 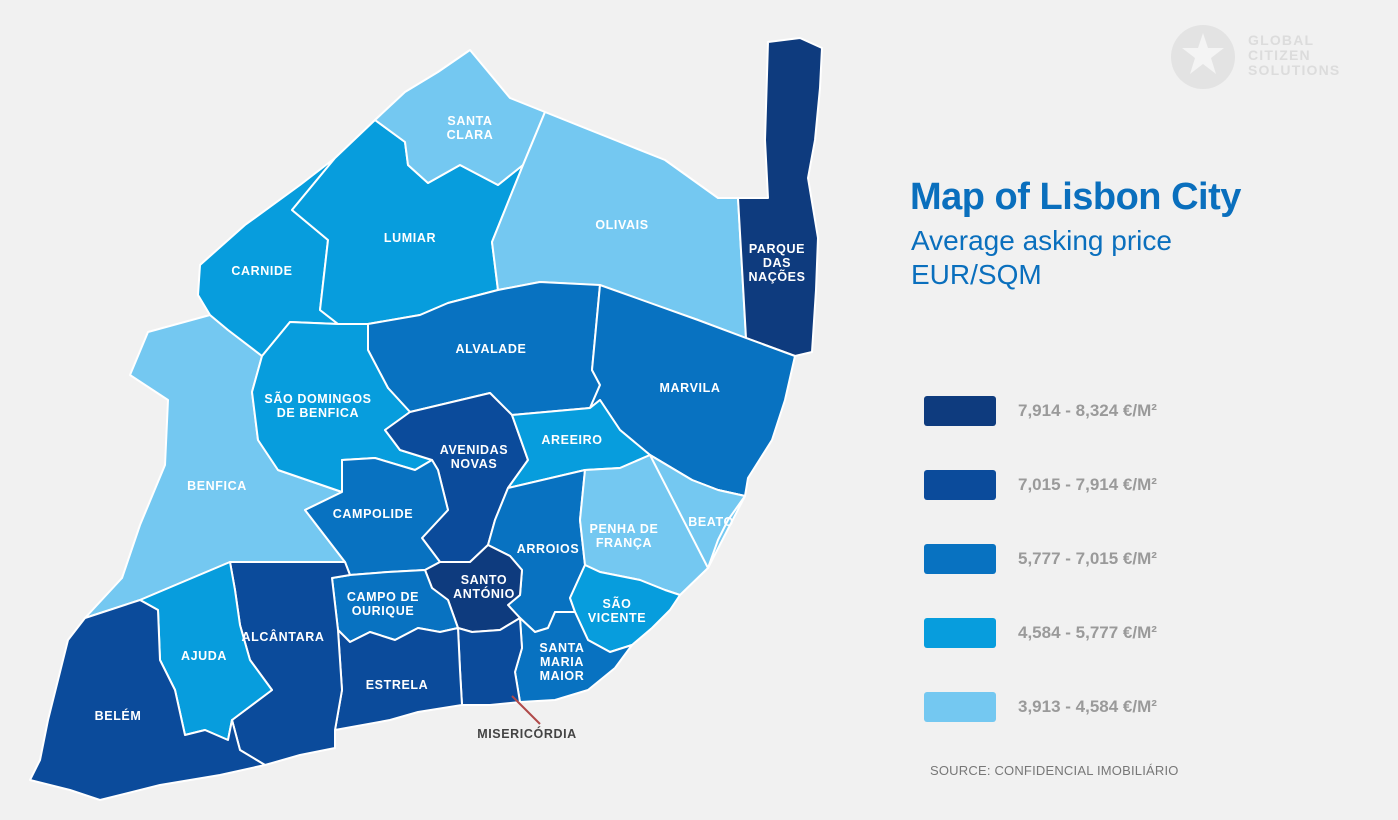 I want to click on district-label-line: BEATO, so click(x=711, y=522).